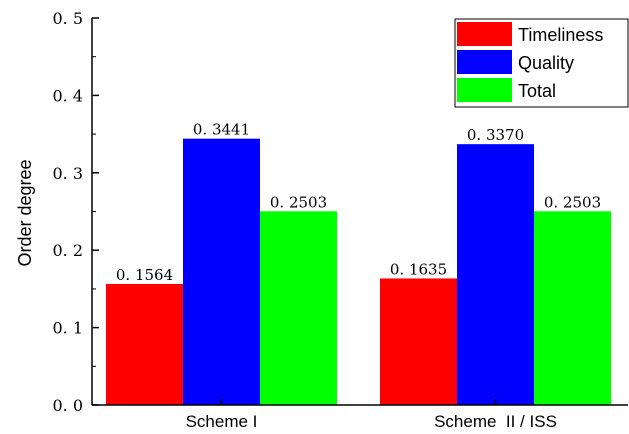  Describe the element at coordinates (484, 34) in the screenshot. I see `legend-swatch-timeliness` at that location.